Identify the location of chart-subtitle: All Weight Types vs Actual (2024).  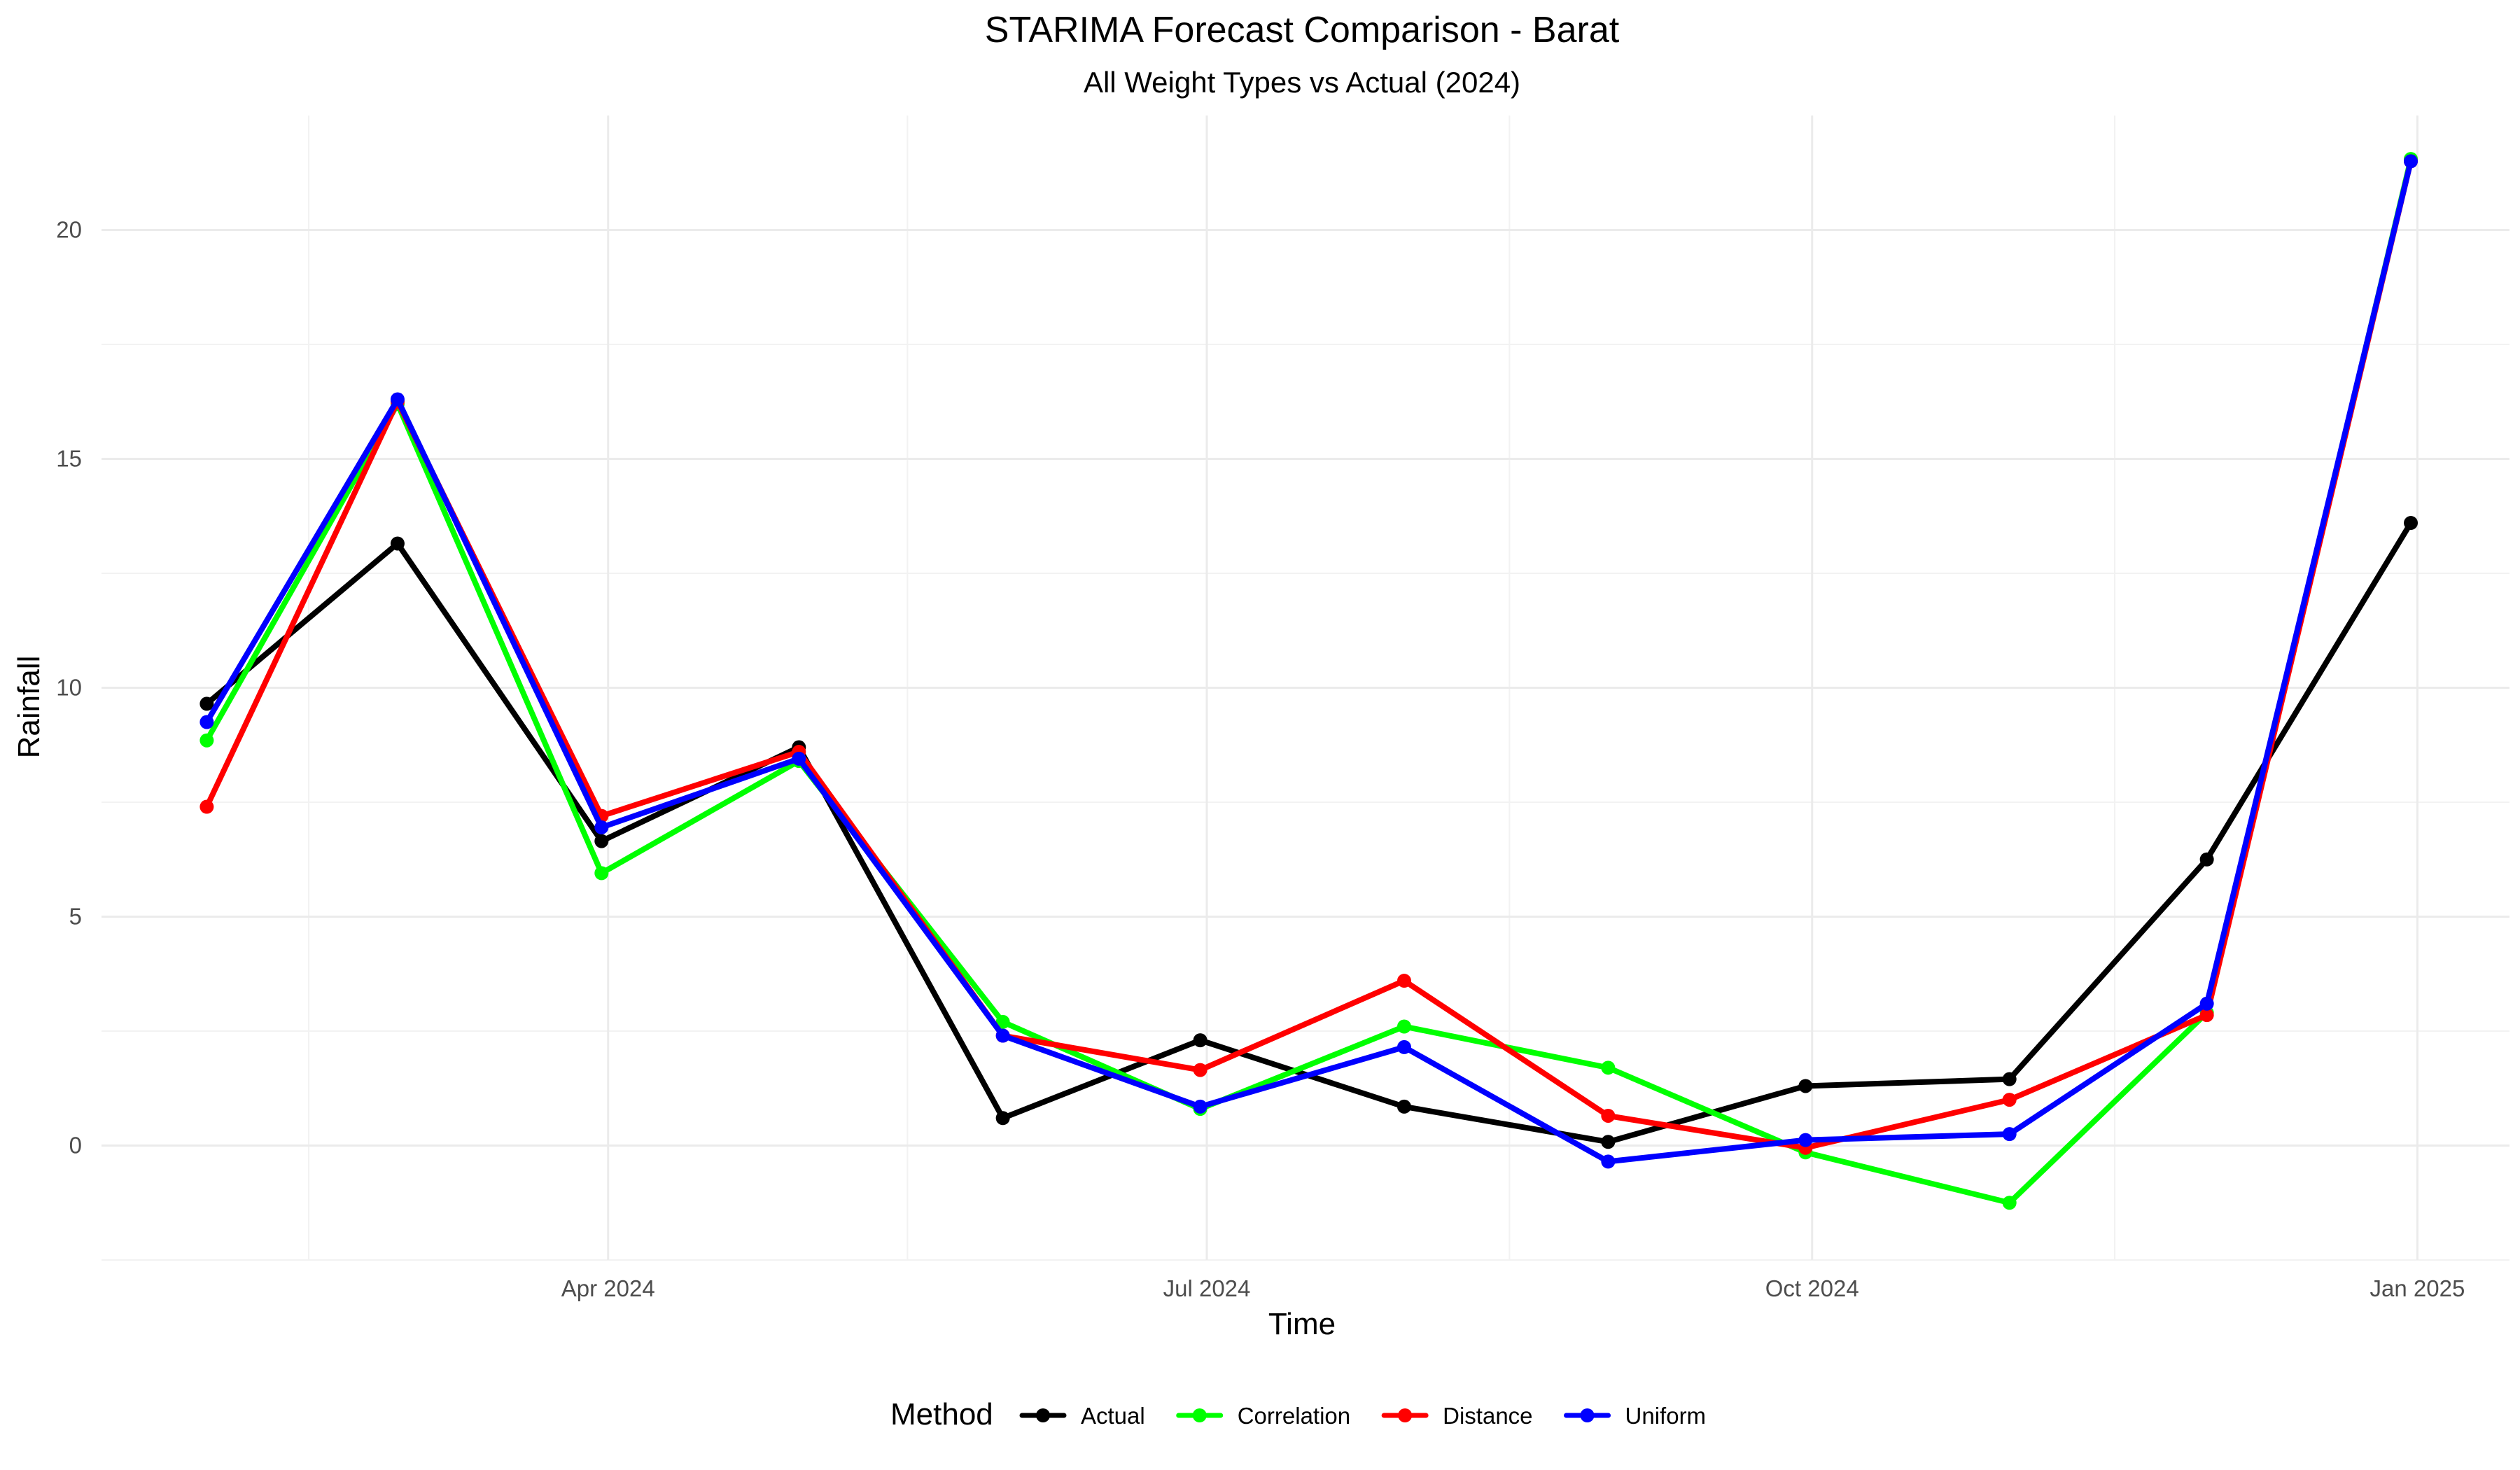
(1302, 82).